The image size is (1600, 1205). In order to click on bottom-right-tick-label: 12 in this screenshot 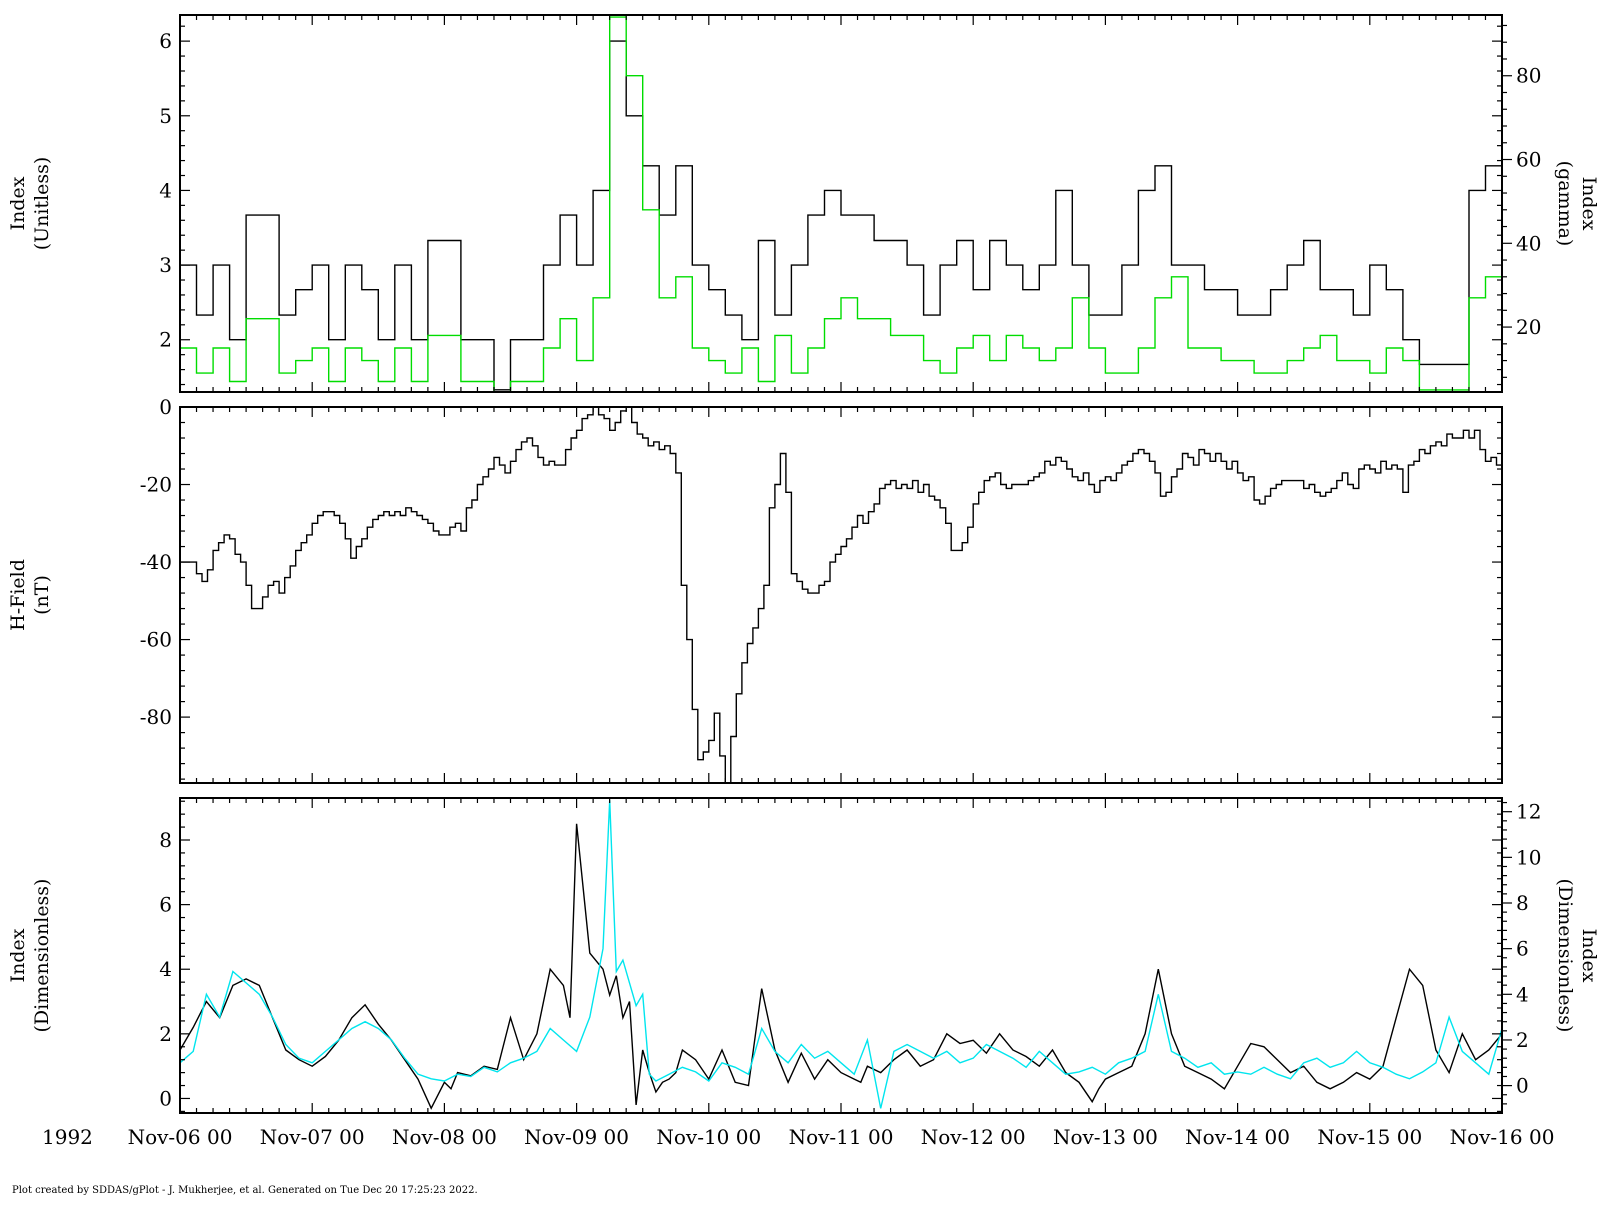, I will do `click(1528, 812)`.